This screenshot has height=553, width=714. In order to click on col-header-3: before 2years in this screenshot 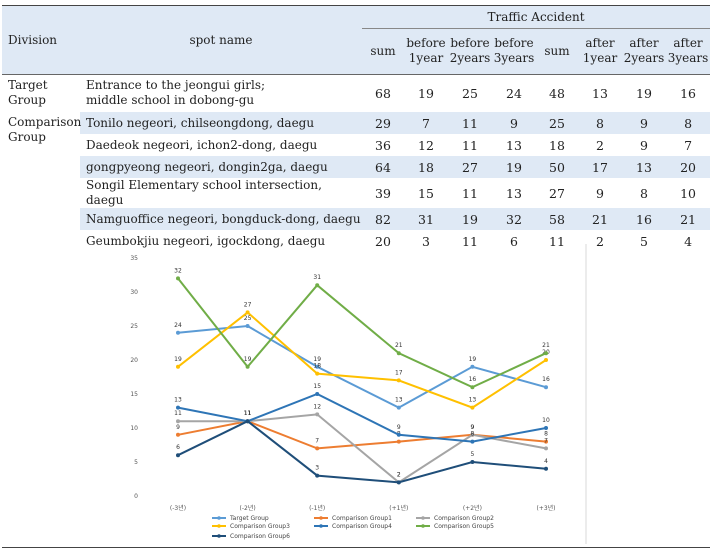, I will do `click(470, 51)`.